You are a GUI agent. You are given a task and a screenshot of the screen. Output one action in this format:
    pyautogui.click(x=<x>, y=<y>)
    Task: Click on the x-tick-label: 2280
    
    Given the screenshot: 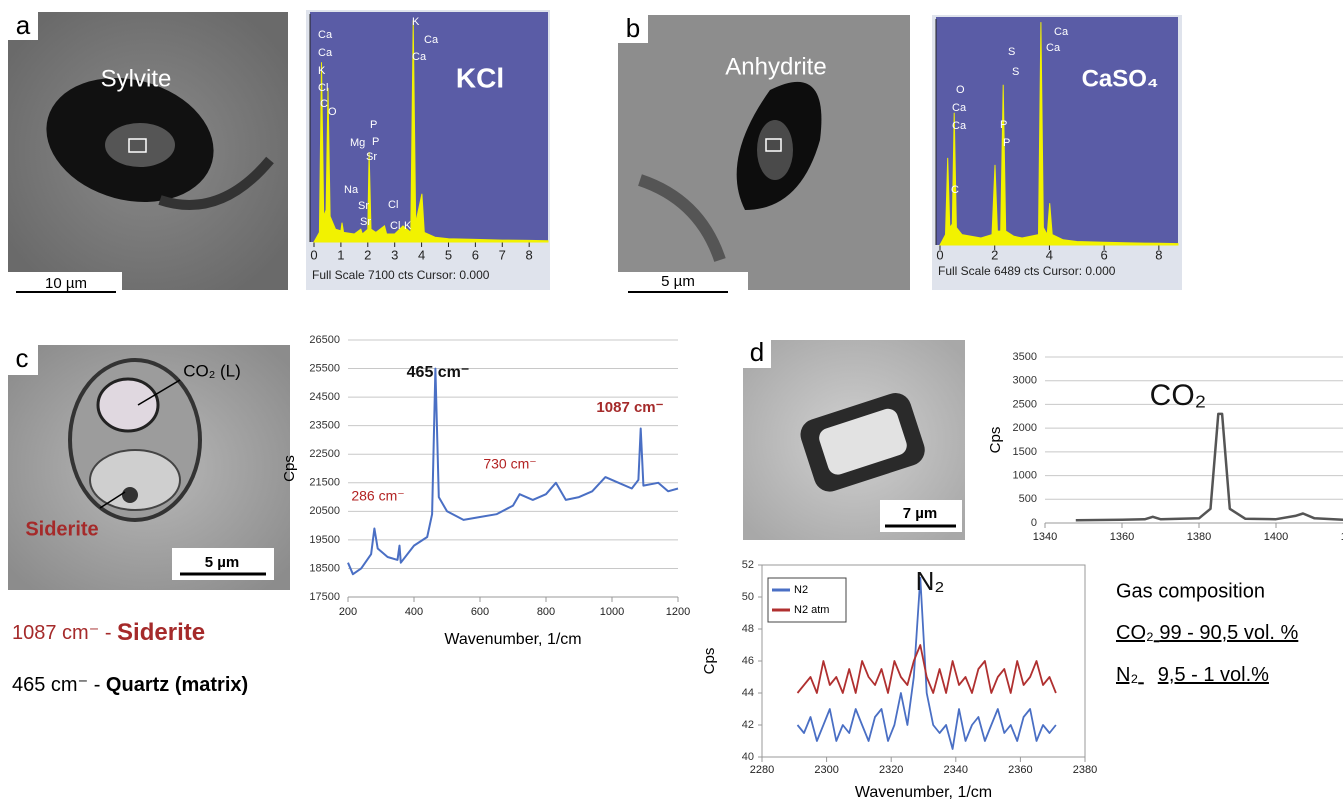 What is the action you would take?
    pyautogui.click(x=762, y=770)
    